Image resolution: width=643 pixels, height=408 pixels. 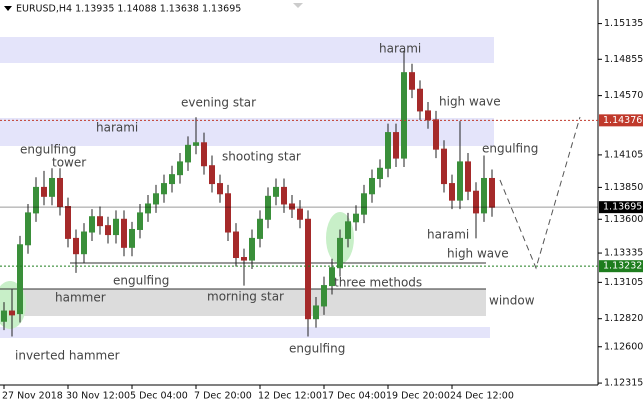 I want to click on x-tick-label: 24 Dec 12:00, so click(x=482, y=396).